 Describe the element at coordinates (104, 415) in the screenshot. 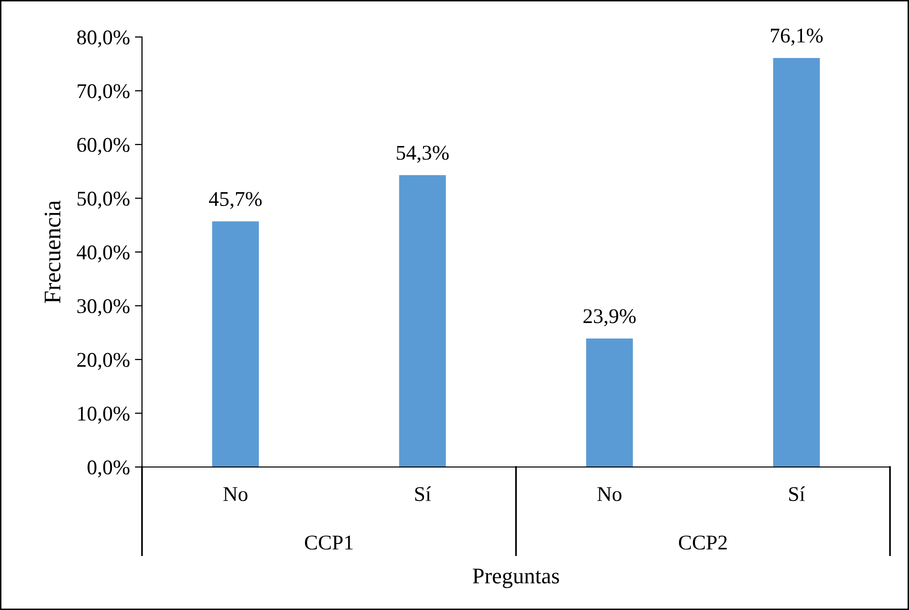

I see `y-tick-label: 10,0%` at that location.